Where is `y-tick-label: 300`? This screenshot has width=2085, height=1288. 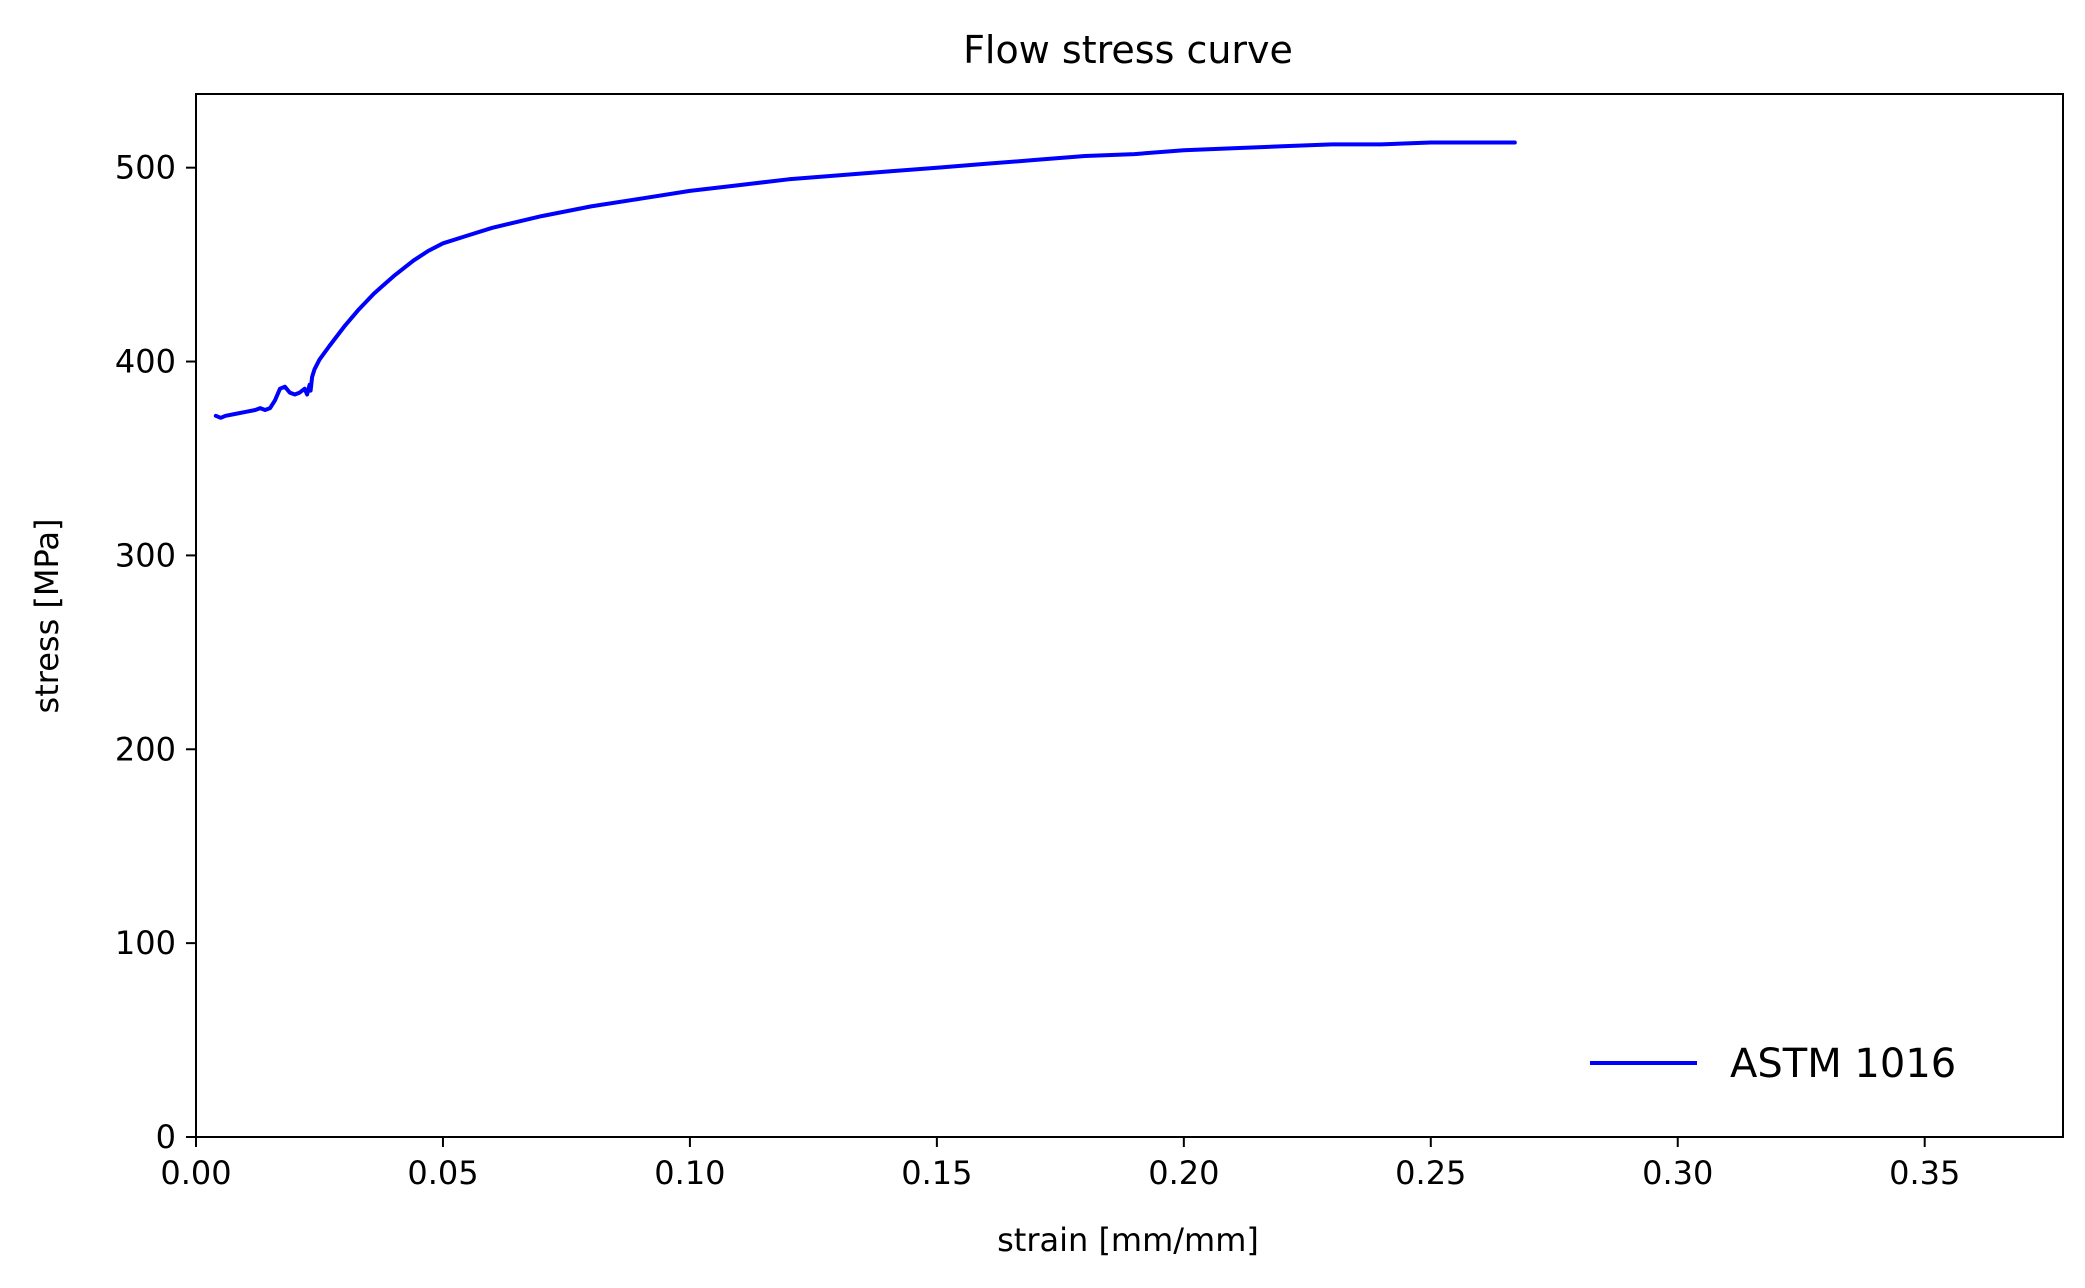 y-tick-label: 300 is located at coordinates (145, 555).